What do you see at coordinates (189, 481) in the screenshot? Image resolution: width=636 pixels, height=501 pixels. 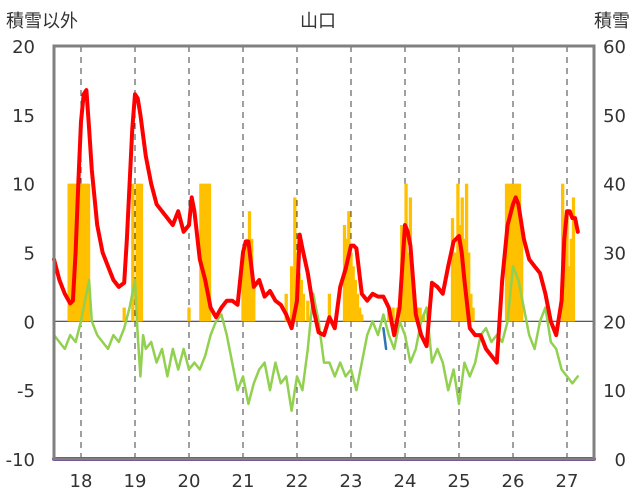 I see `x-tick-label: 20` at bounding box center [189, 481].